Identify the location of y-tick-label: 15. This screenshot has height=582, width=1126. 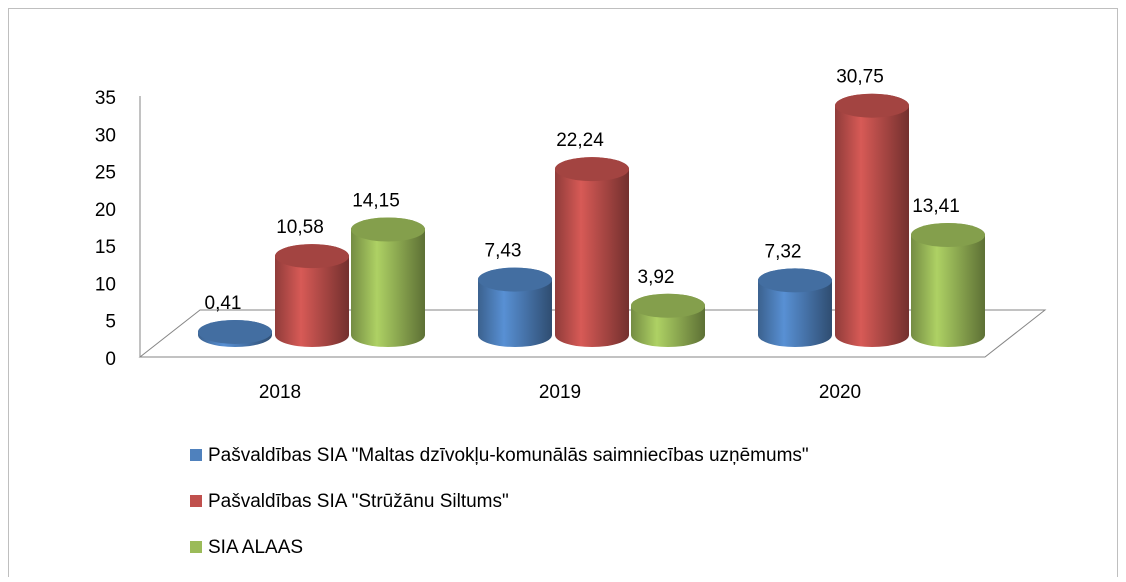
(105, 247).